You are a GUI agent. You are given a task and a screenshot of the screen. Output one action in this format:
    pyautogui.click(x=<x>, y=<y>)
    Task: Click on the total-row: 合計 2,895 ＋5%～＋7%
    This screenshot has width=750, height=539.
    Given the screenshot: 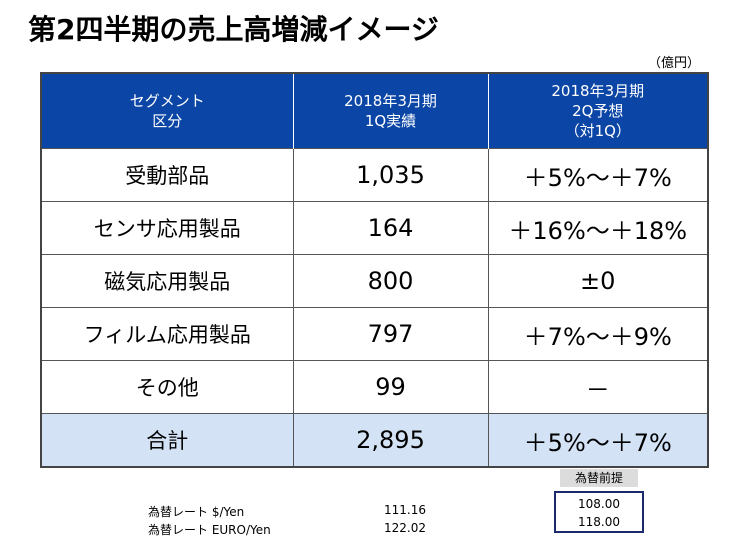 What is the action you would take?
    pyautogui.click(x=374, y=440)
    